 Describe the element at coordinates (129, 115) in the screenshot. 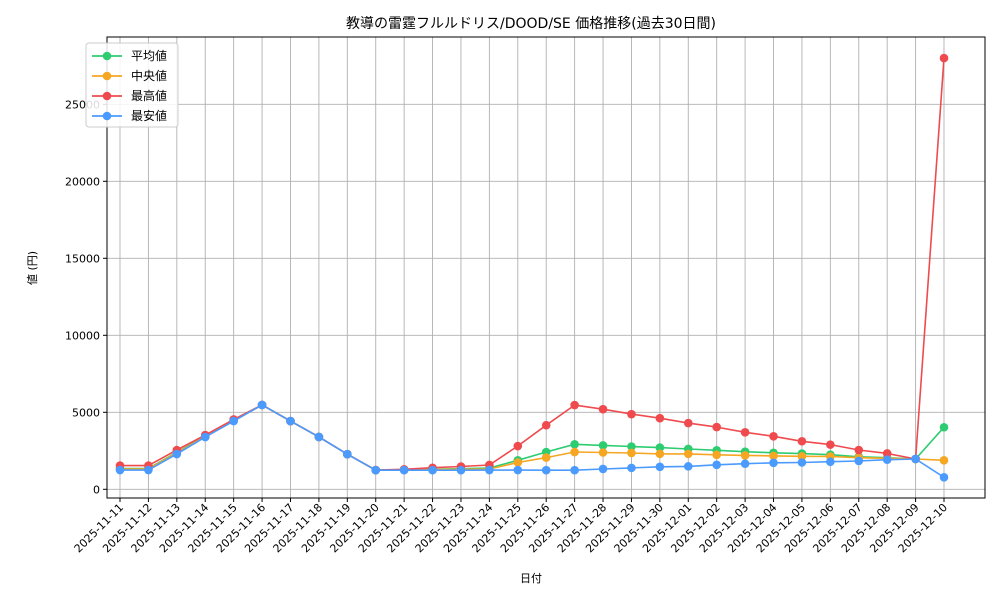

I see `legend-item: 最安値` at that location.